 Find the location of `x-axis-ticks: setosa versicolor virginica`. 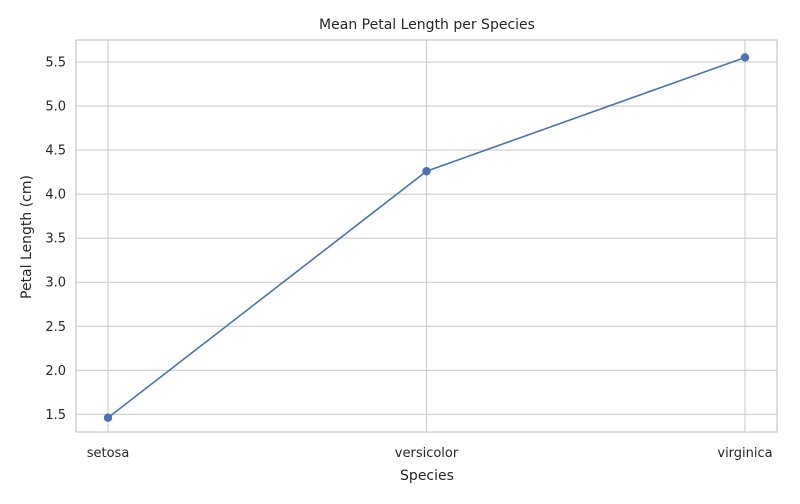

x-axis-ticks: setosa versicolor virginica is located at coordinates (430, 453).